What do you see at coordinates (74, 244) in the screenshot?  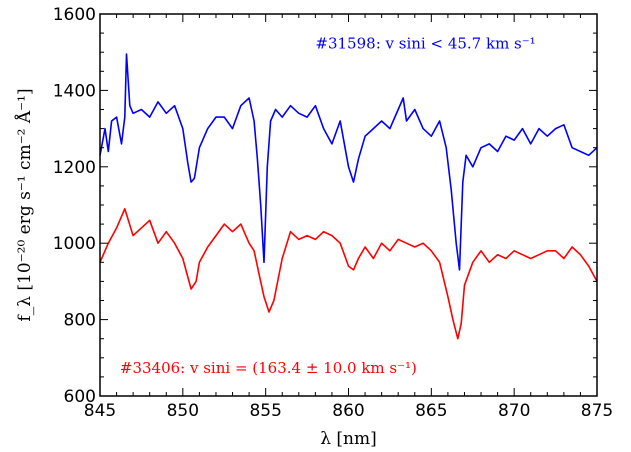 I see `y-tick-label: 1000` at bounding box center [74, 244].